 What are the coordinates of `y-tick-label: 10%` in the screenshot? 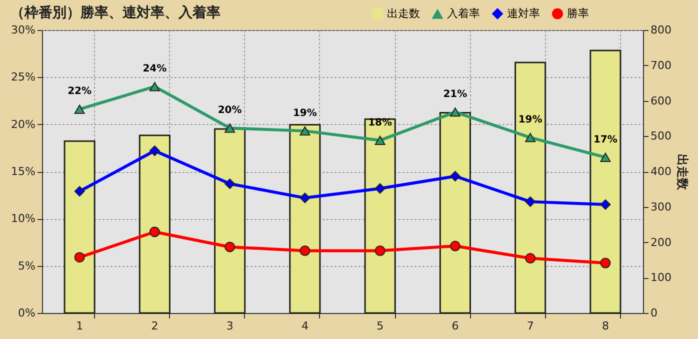 It's located at (23, 219).